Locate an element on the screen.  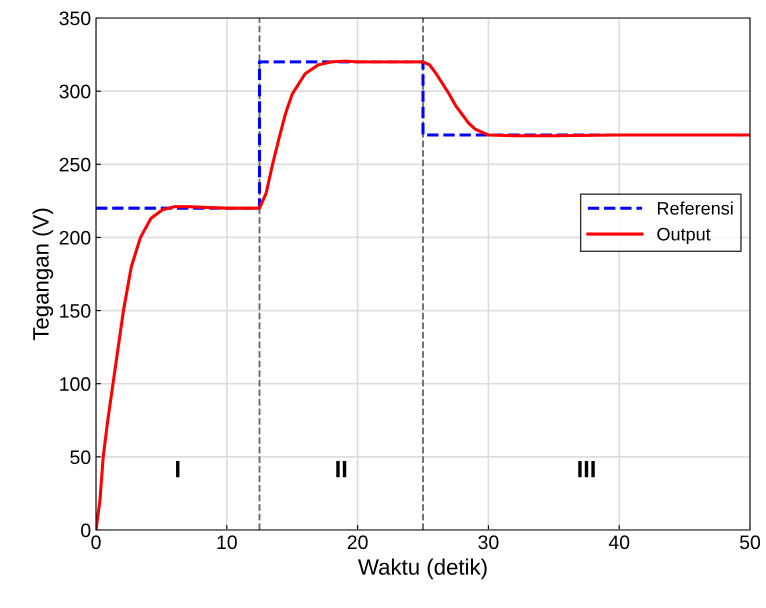
y-tick-label: 300 is located at coordinates (74, 91).